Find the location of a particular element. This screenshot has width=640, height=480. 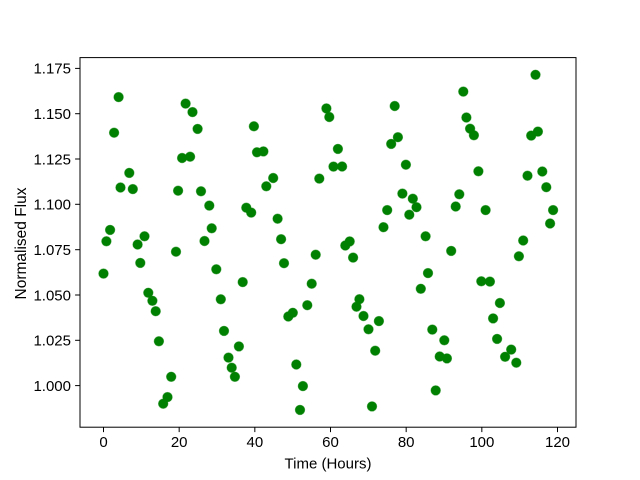

svg-text: 40 is located at coordinates (254, 442).